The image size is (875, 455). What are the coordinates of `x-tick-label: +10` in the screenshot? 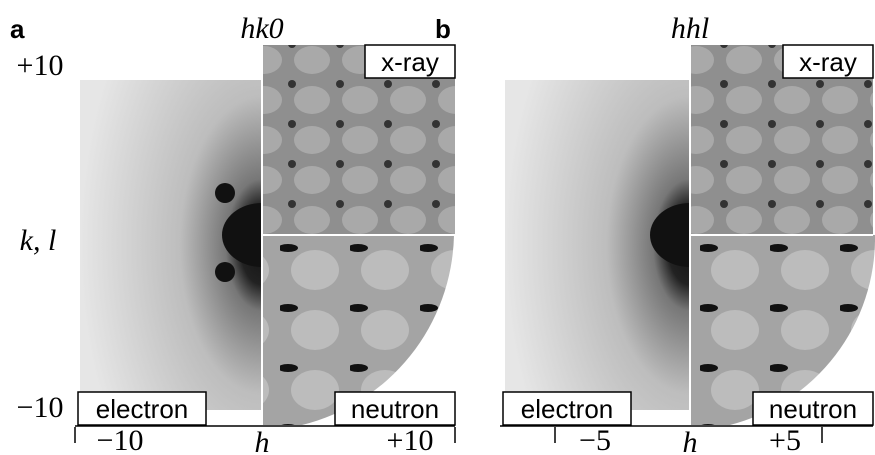 It's located at (410, 439).